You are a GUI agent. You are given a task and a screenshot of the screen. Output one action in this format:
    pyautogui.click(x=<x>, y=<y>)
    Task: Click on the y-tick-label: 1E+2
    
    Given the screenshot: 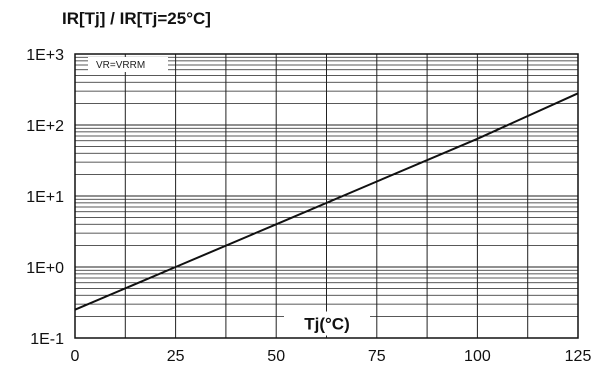 What is the action you would take?
    pyautogui.click(x=45, y=126)
    